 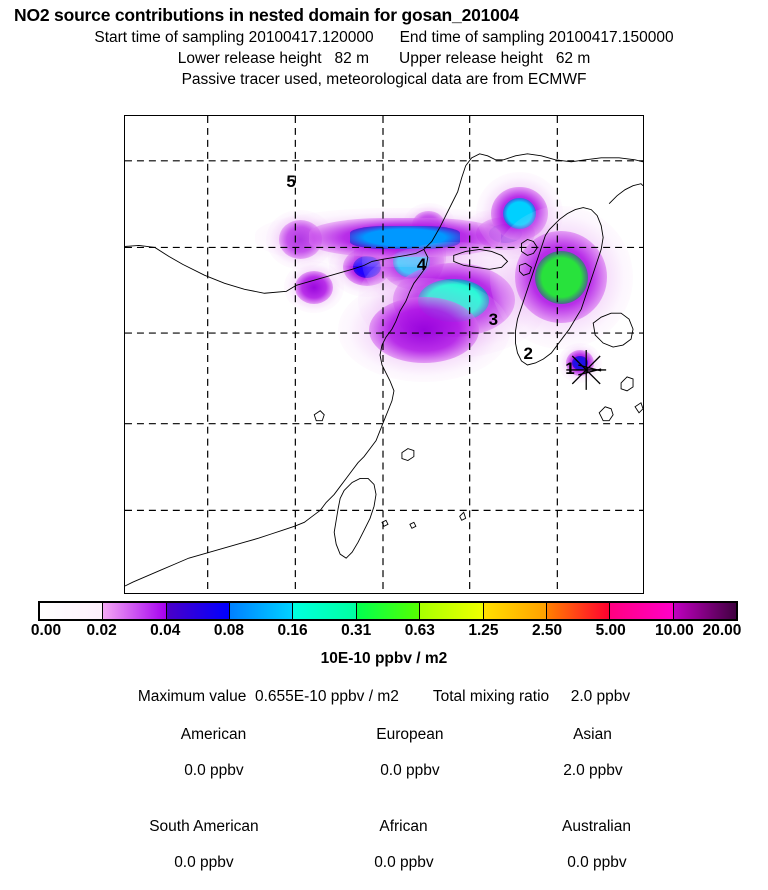 What do you see at coordinates (228, 630) in the screenshot?
I see `colorbar-tick-3: 0.08` at bounding box center [228, 630].